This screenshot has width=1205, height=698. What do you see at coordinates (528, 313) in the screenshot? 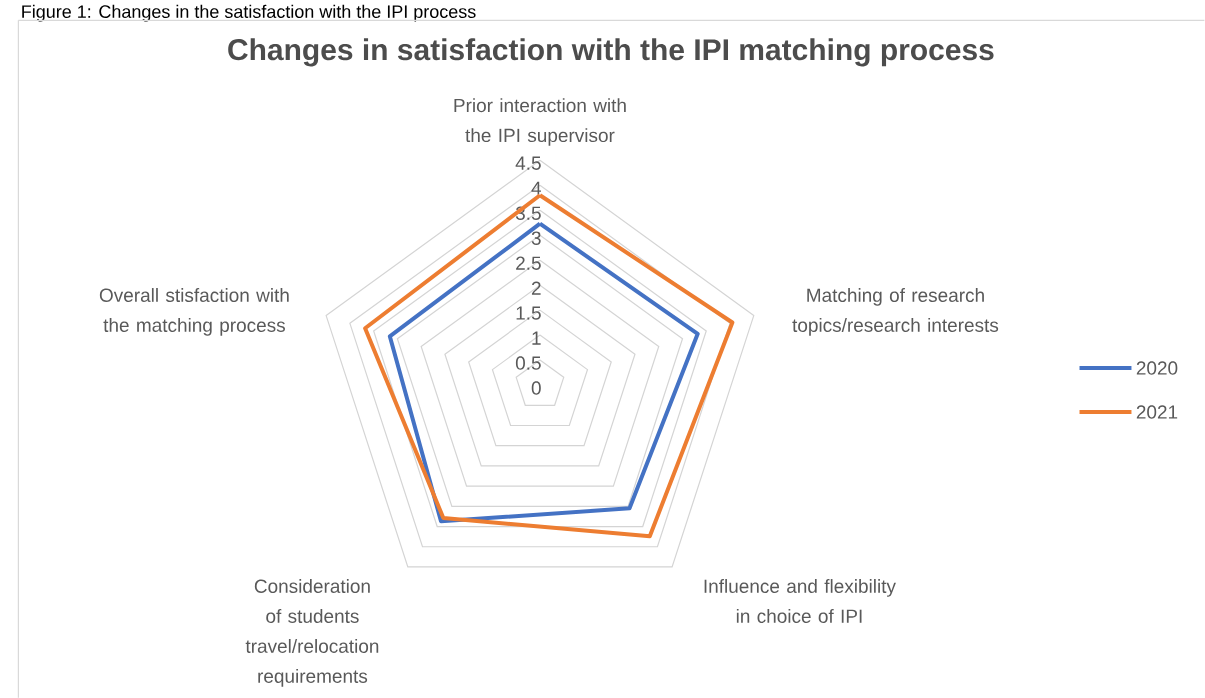
I see `y-tick-label: 1.5` at bounding box center [528, 313].